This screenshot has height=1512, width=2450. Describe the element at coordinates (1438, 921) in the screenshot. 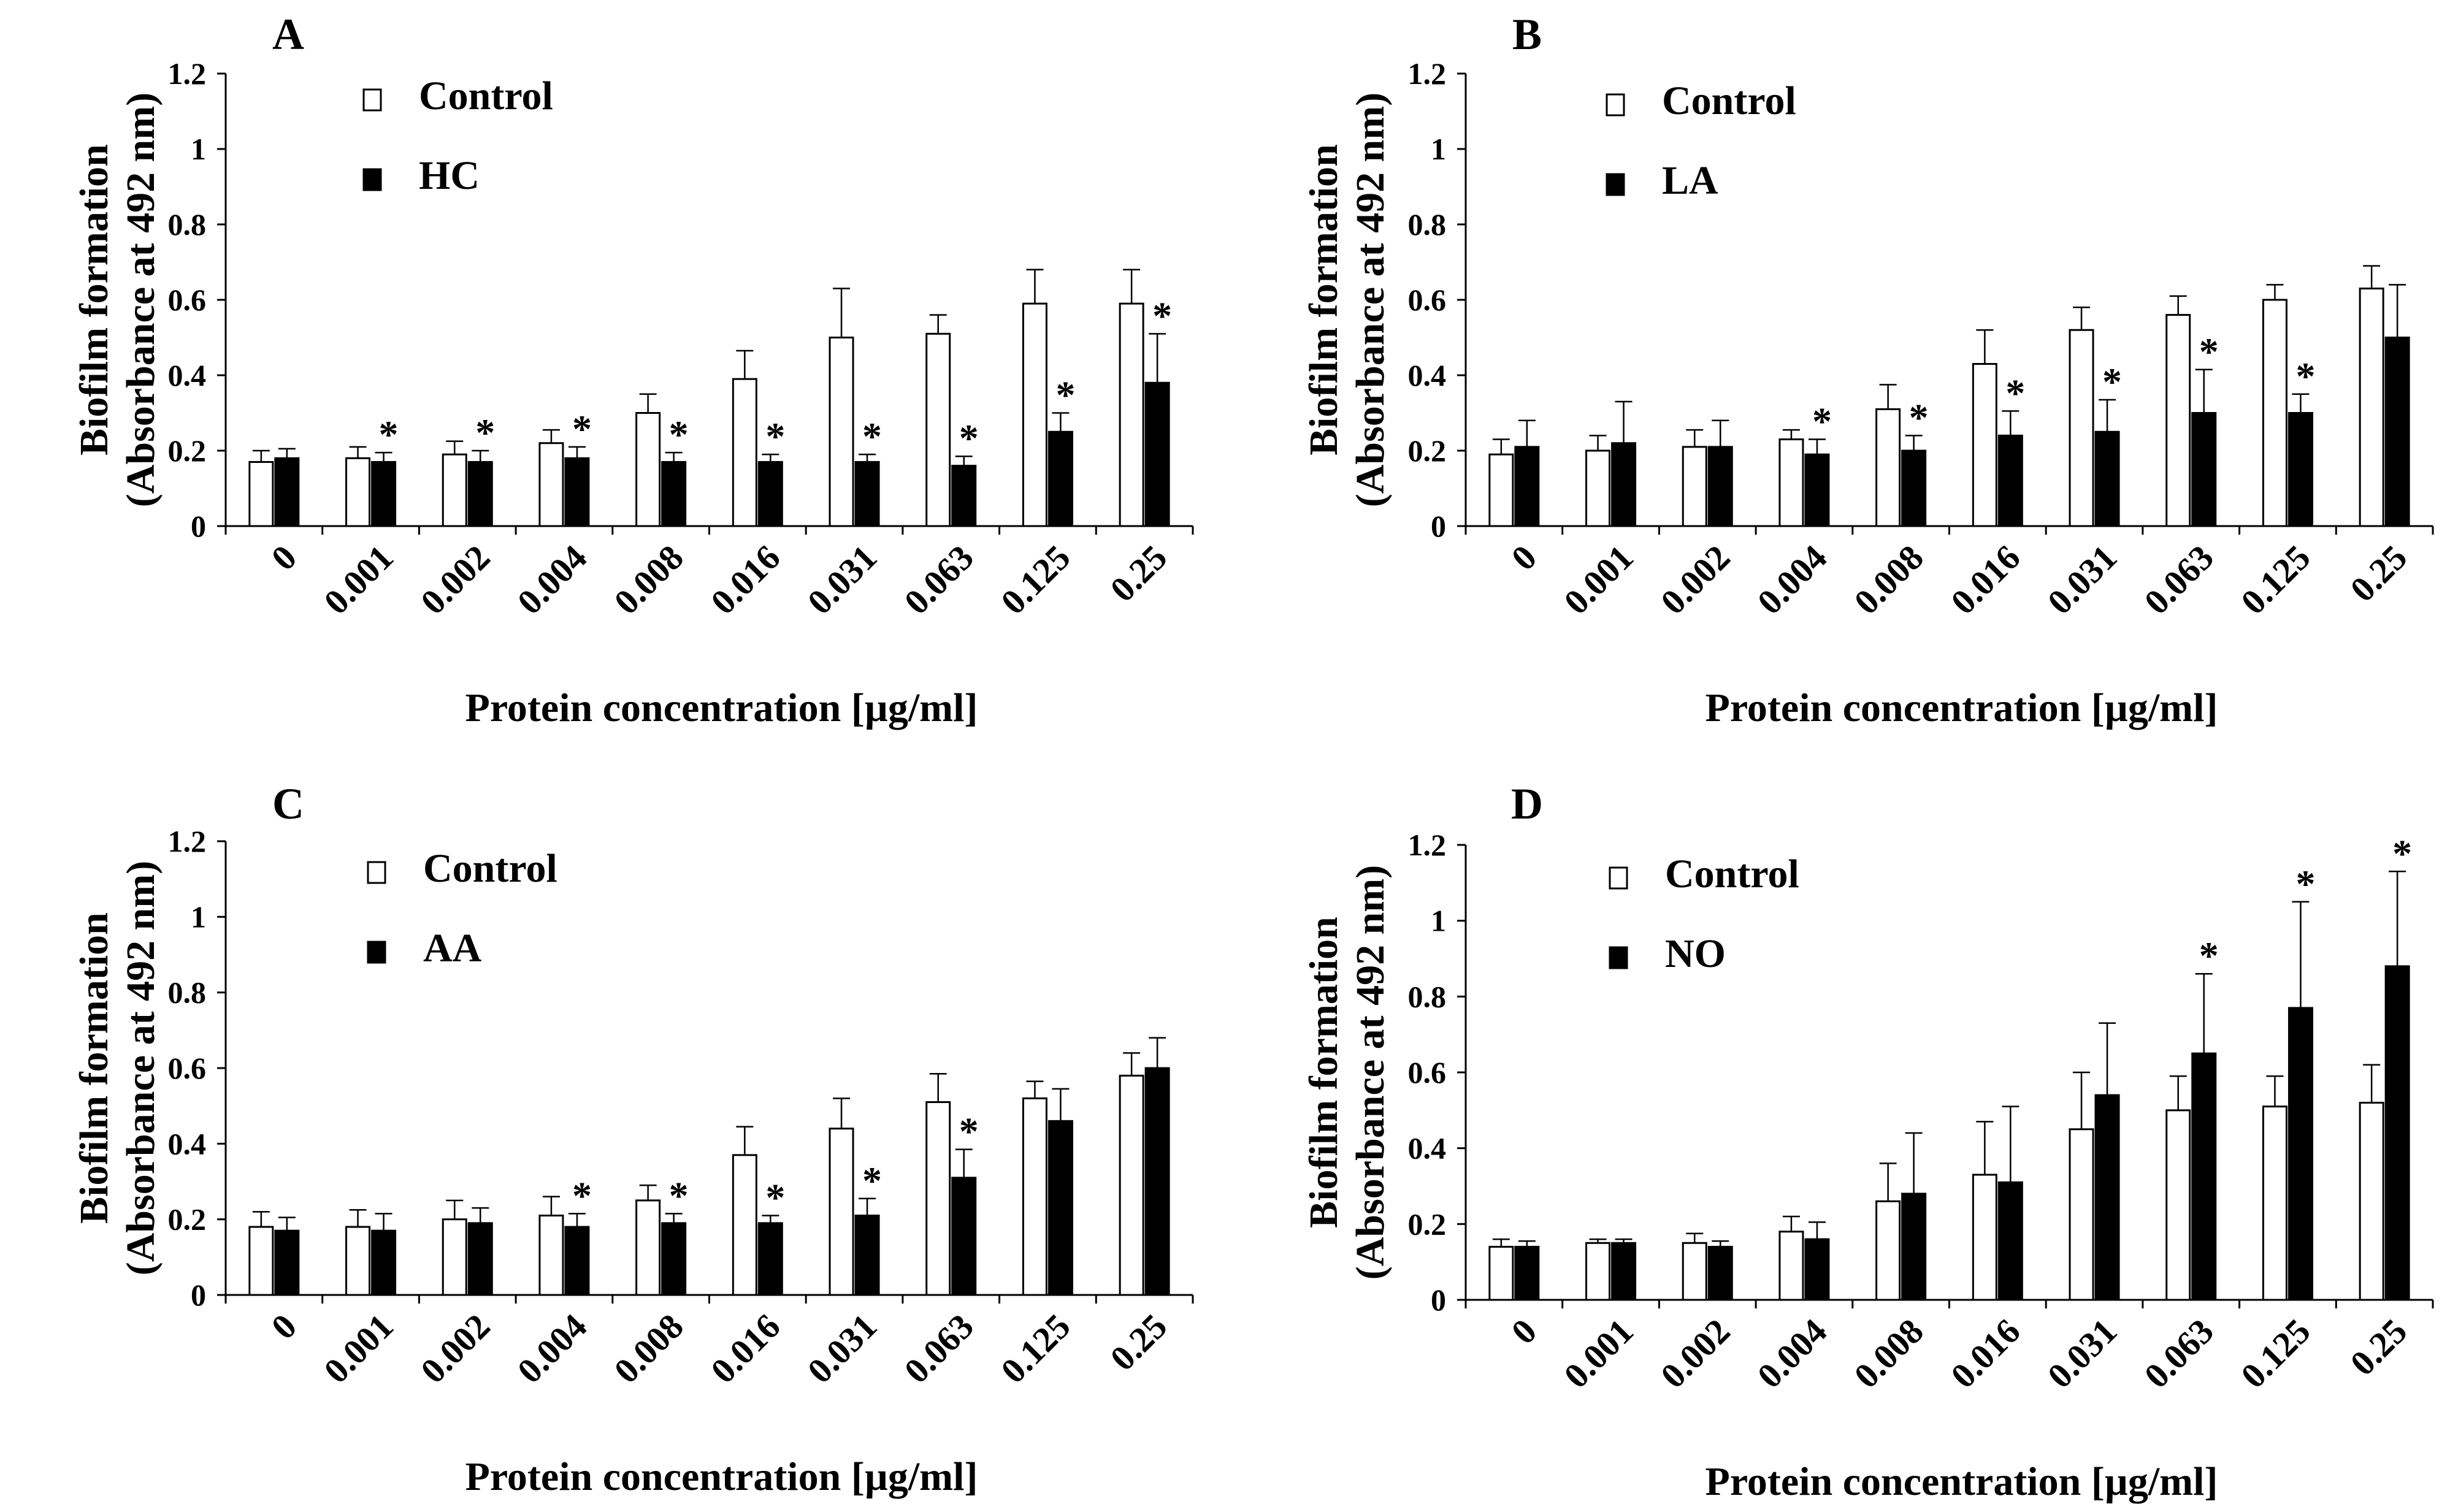

I see `y-tick-label: 1` at that location.